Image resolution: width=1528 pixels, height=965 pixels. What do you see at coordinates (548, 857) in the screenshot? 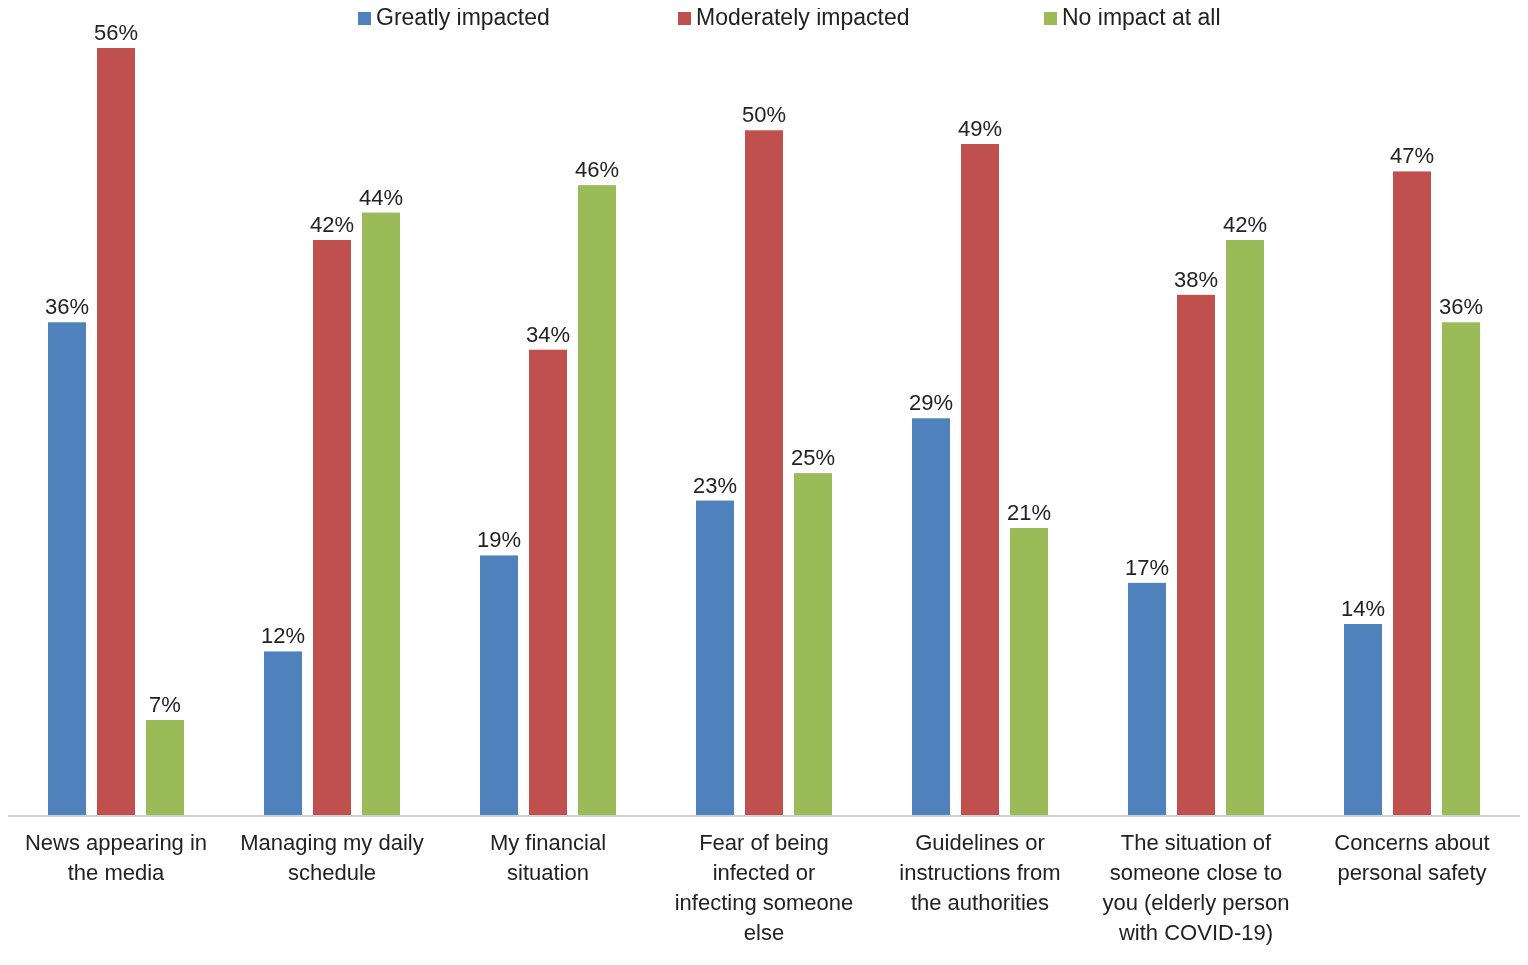
I see `x-tick-label: My financial situation` at bounding box center [548, 857].